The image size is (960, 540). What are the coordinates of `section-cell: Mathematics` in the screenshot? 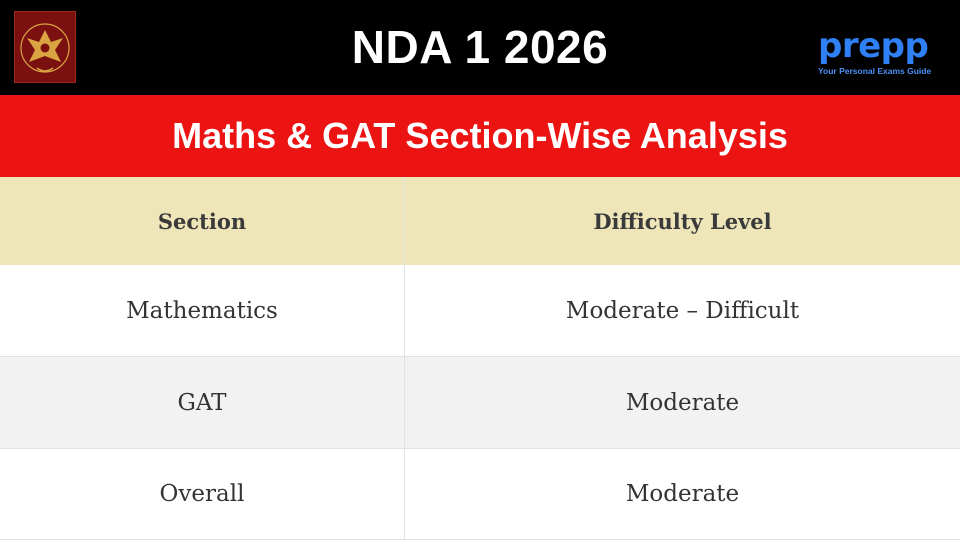 It's located at (202, 310).